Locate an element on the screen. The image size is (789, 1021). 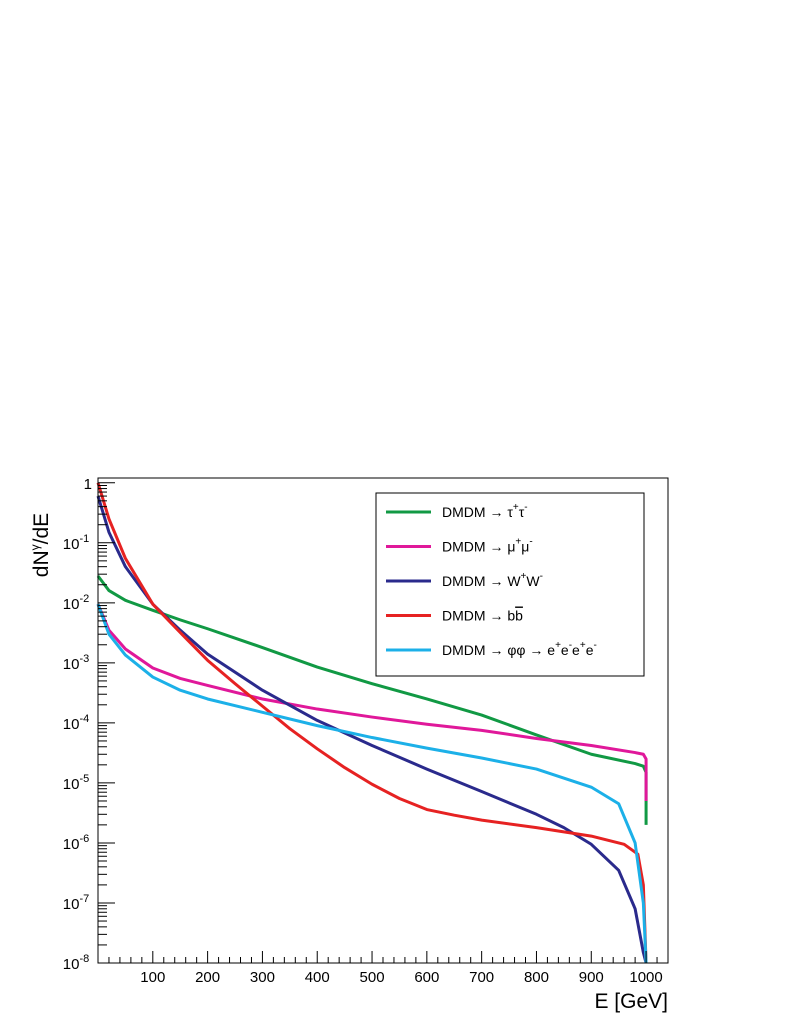
y-axis-label-sup: γ is located at coordinates (35, 547).